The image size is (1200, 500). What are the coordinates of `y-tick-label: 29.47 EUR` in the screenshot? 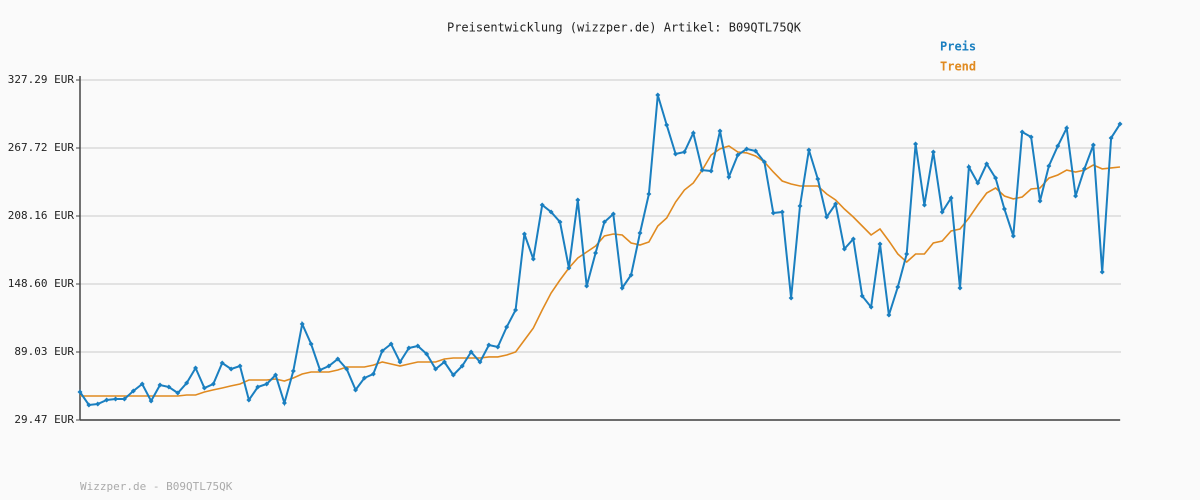 It's located at (44, 419).